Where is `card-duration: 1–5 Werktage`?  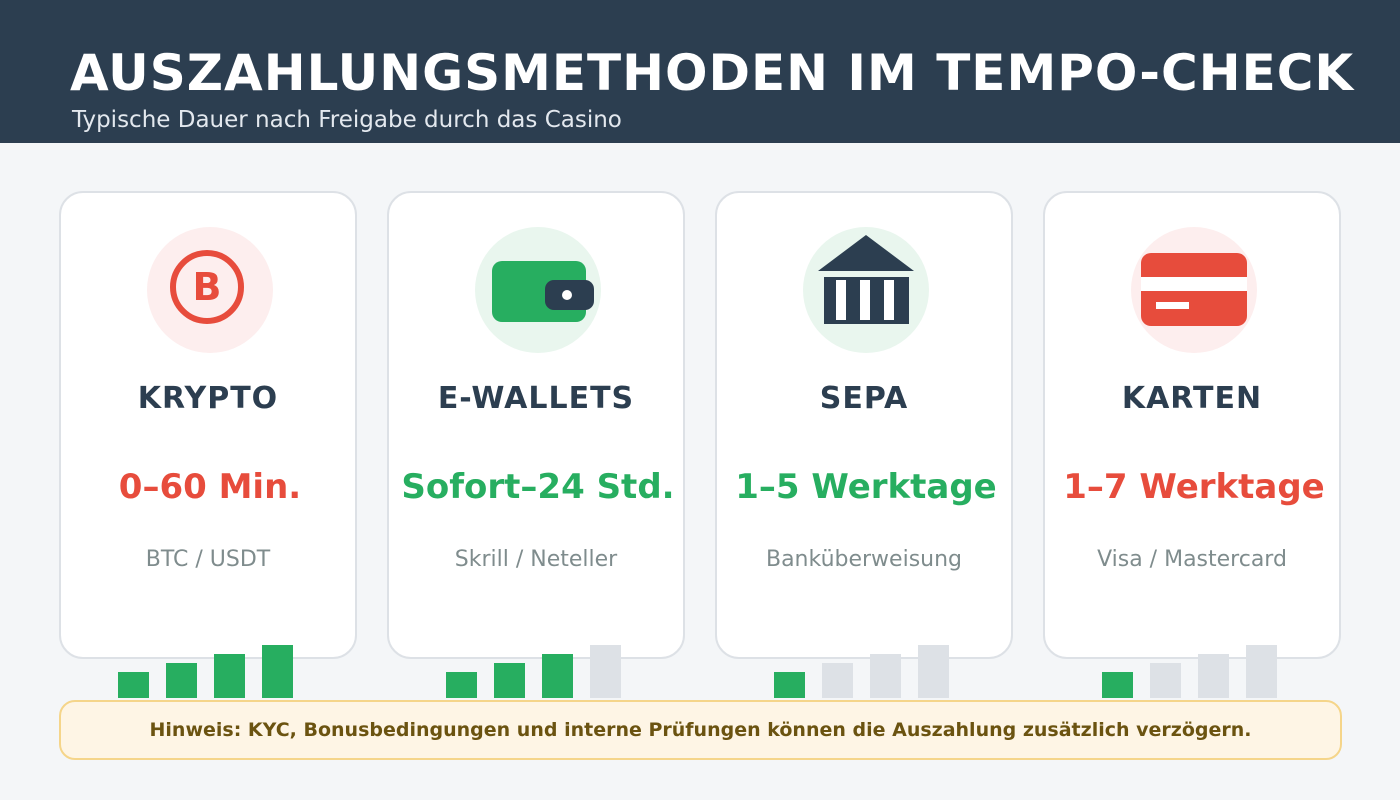 card-duration: 1–5 Werktage is located at coordinates (866, 487).